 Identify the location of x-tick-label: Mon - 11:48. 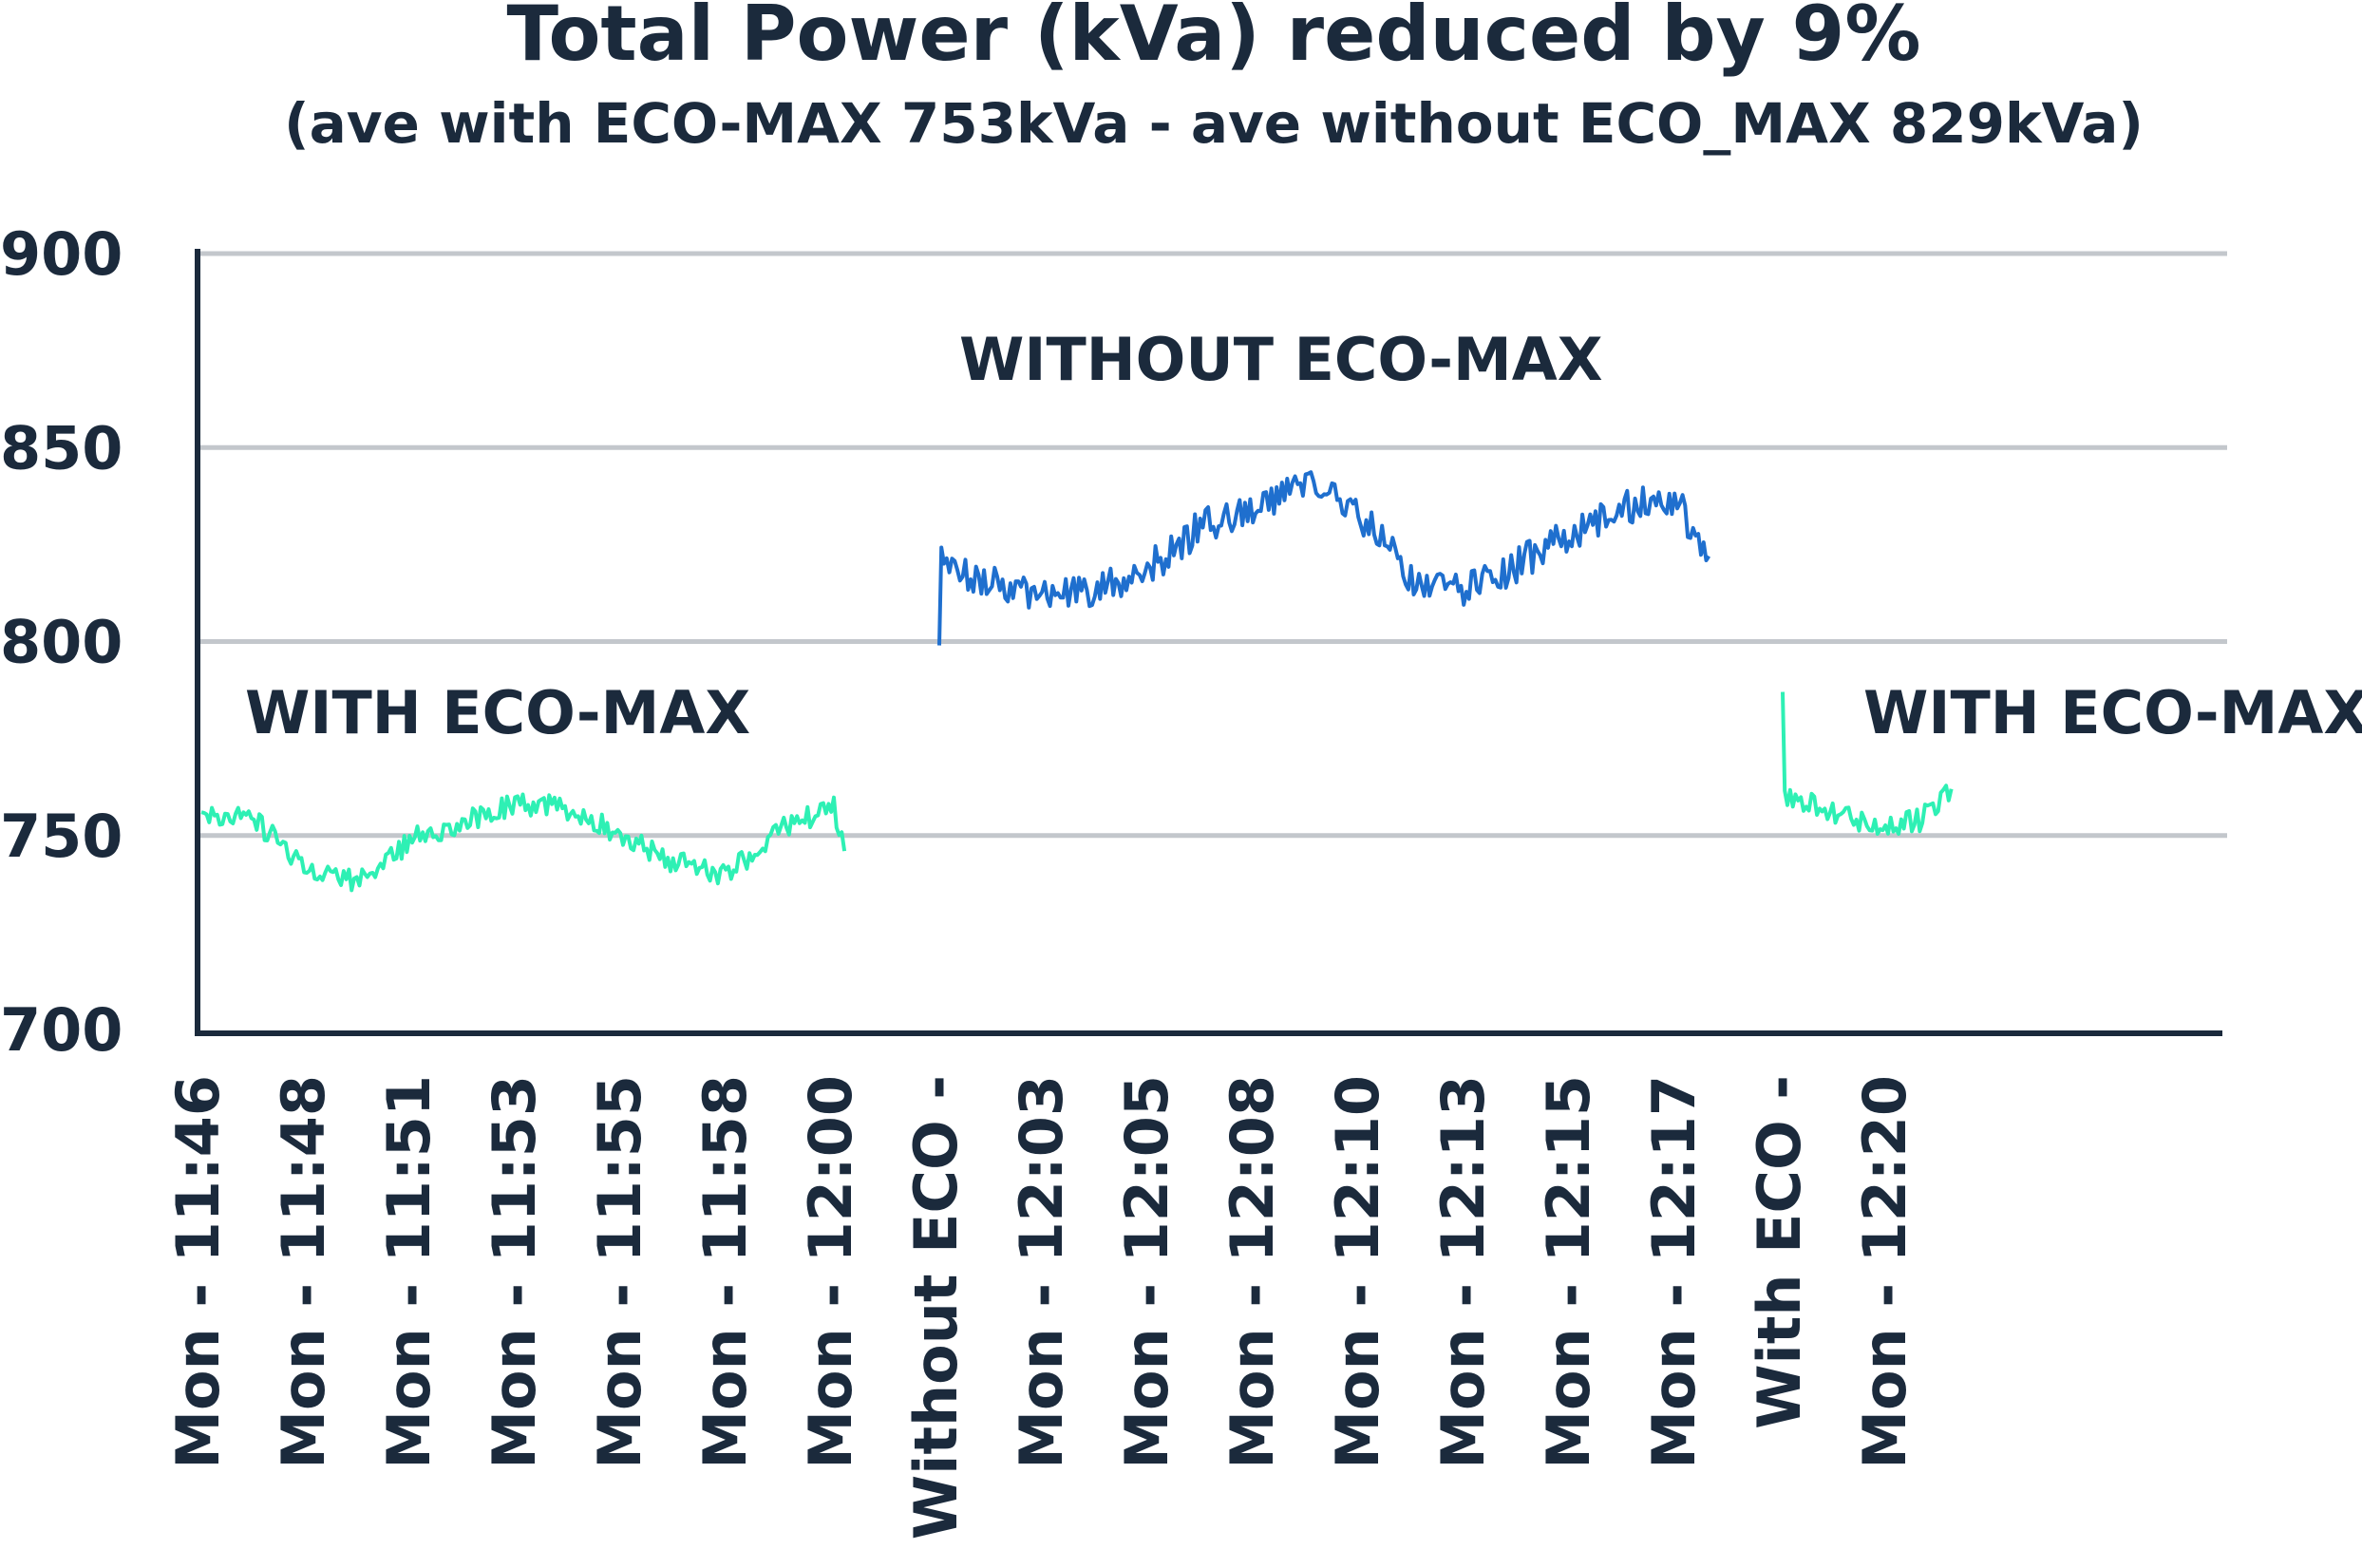
(303, 1272).